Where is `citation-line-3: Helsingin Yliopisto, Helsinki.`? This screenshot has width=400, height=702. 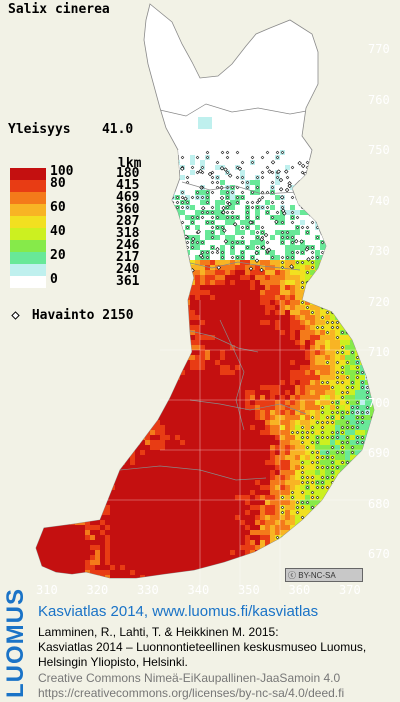
citation-line-3: Helsingin Yliopisto, Helsinki. is located at coordinates (113, 662).